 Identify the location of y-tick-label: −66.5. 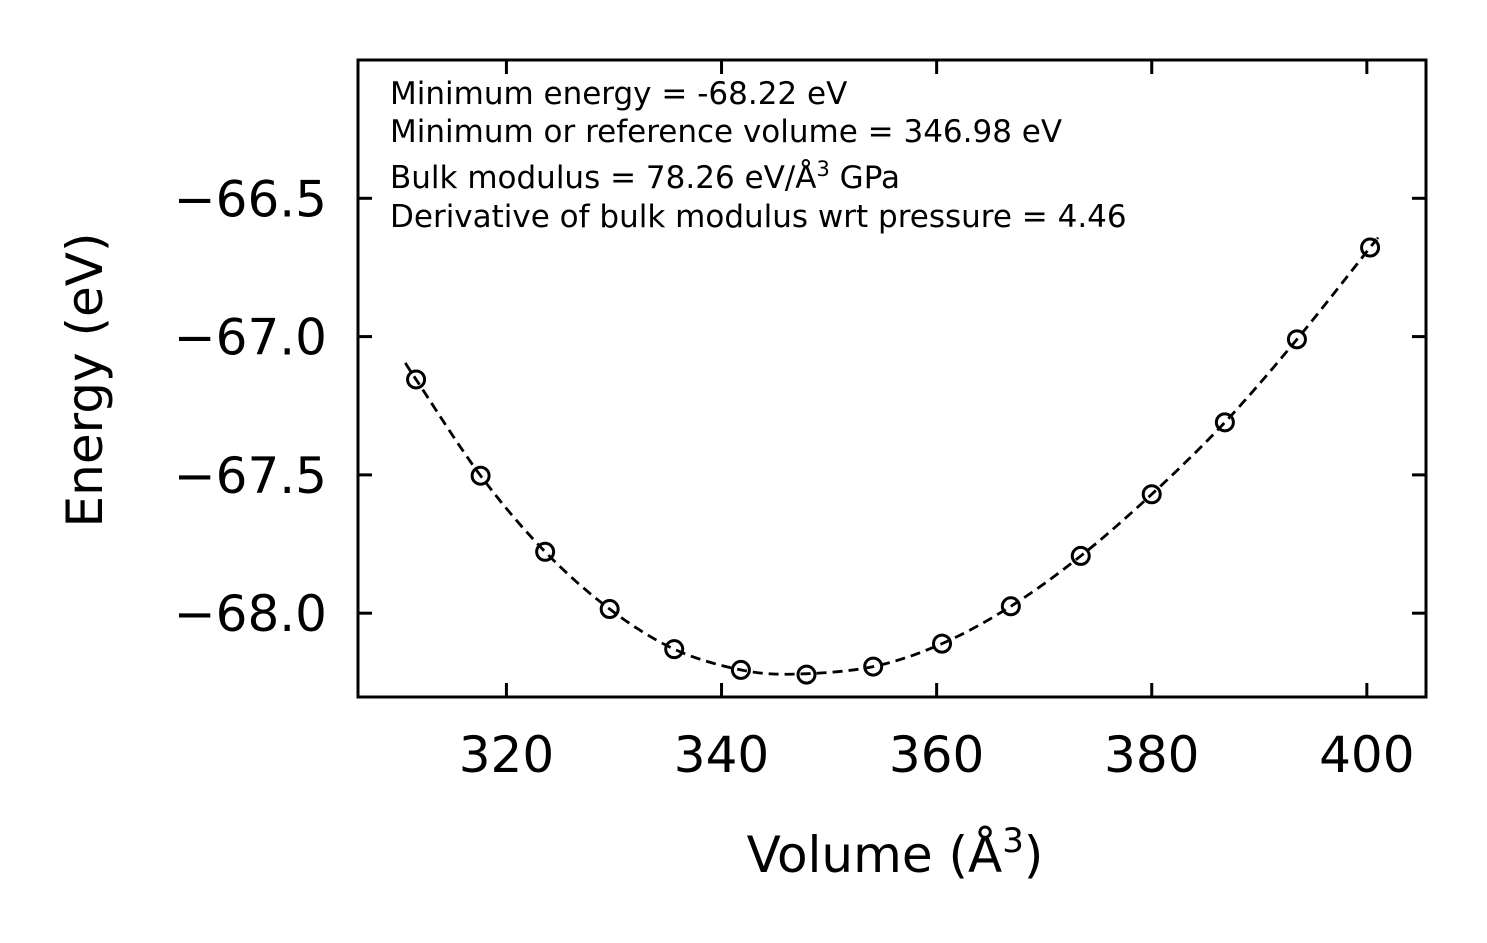
(250, 199).